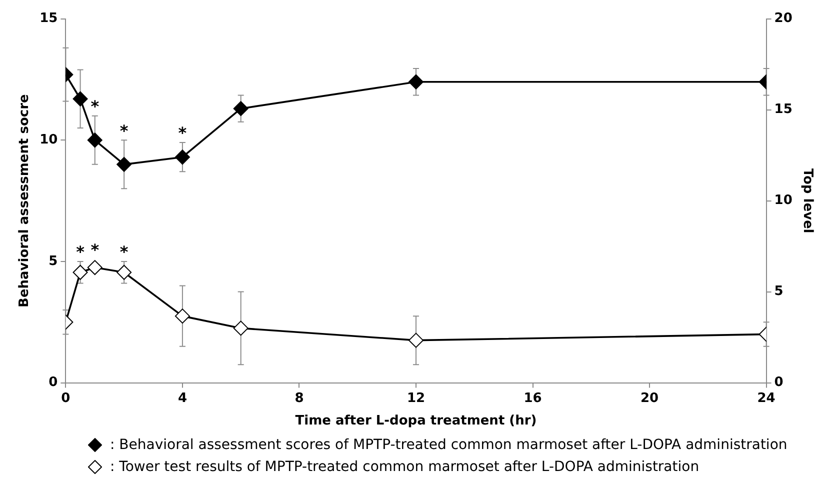 Image resolution: width=832 pixels, height=501 pixels. I want to click on y2-tick-label: 0, so click(779, 382).